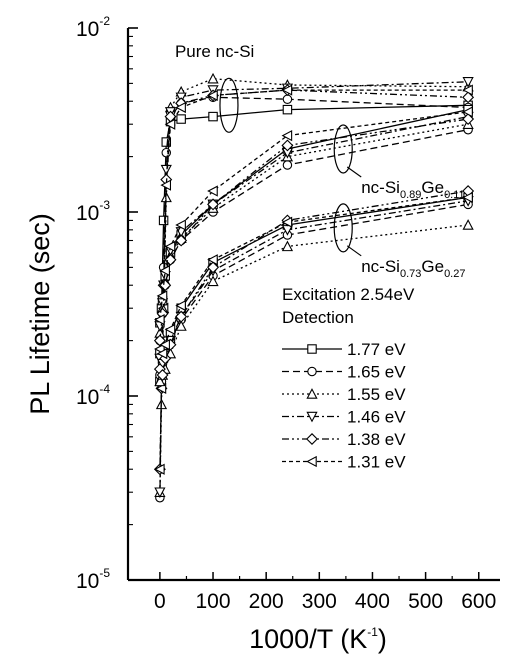 The height and width of the screenshot is (660, 513). I want to click on legend-label: 1.55 eV, so click(376, 394).